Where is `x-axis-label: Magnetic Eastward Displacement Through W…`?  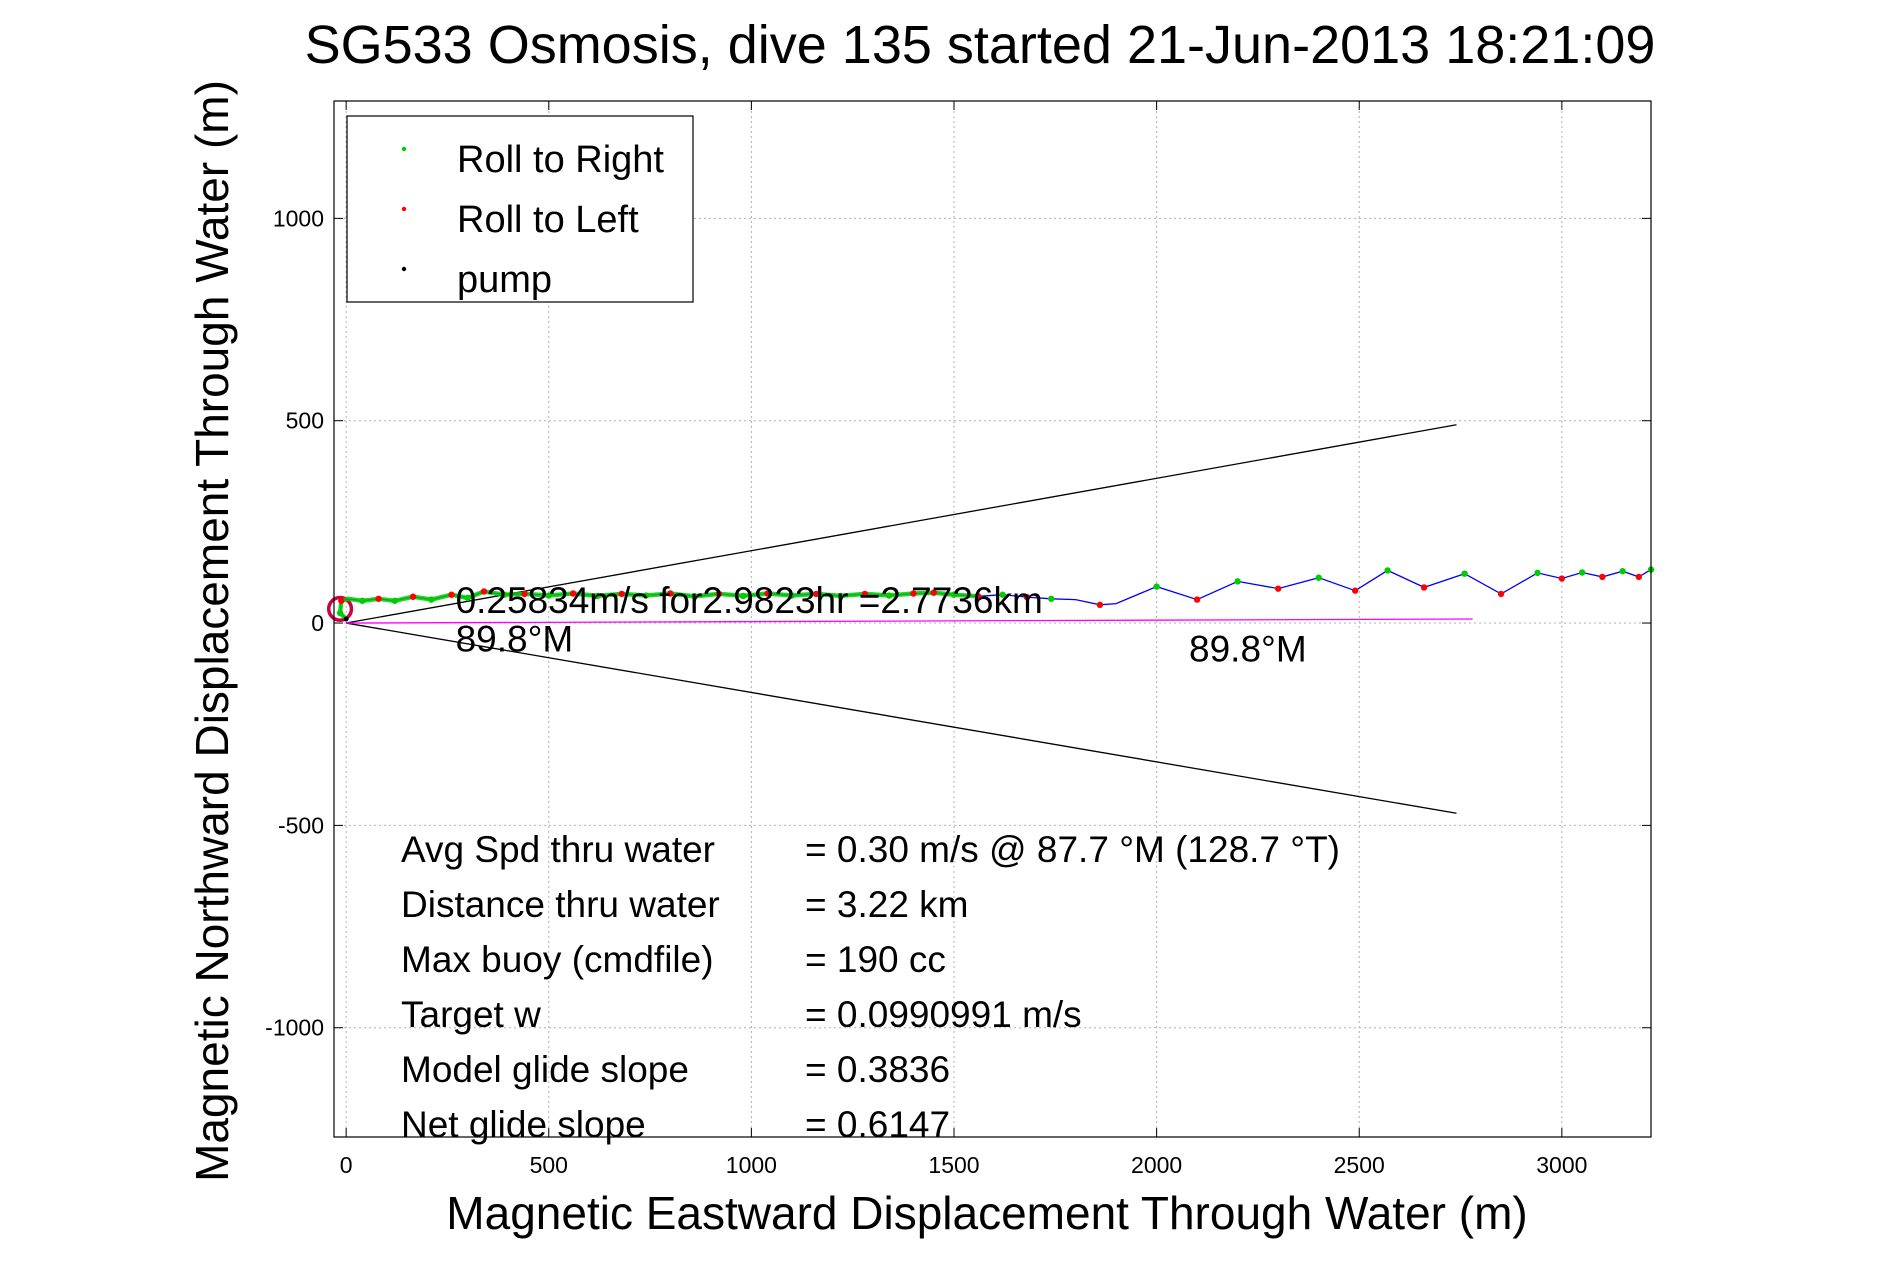
x-axis-label: Magnetic Eastward Displacement Through W… is located at coordinates (986, 1213).